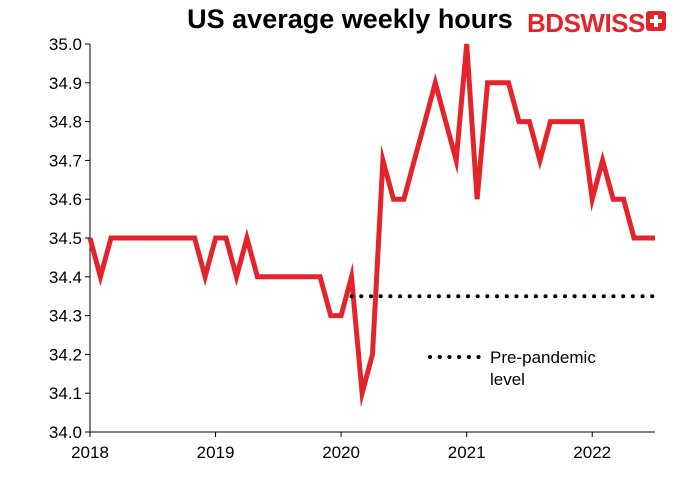 This screenshot has width=700, height=500. What do you see at coordinates (341, 452) in the screenshot?
I see `x-tick-label: 2020` at bounding box center [341, 452].